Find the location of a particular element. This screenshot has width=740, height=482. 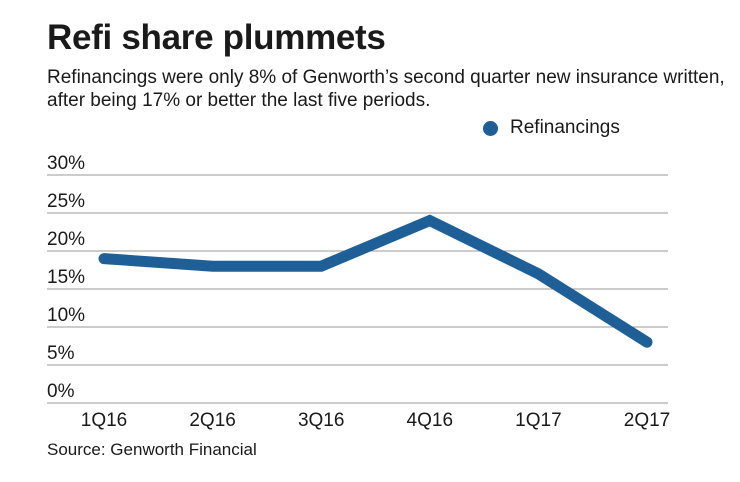

legend: Refinancings is located at coordinates (551, 128).